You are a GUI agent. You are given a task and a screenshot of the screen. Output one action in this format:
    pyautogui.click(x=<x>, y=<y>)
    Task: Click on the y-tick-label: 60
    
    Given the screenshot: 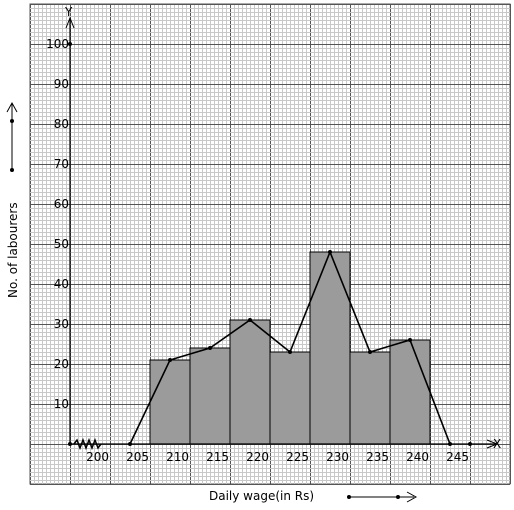 What is the action you would take?
    pyautogui.click(x=61, y=204)
    